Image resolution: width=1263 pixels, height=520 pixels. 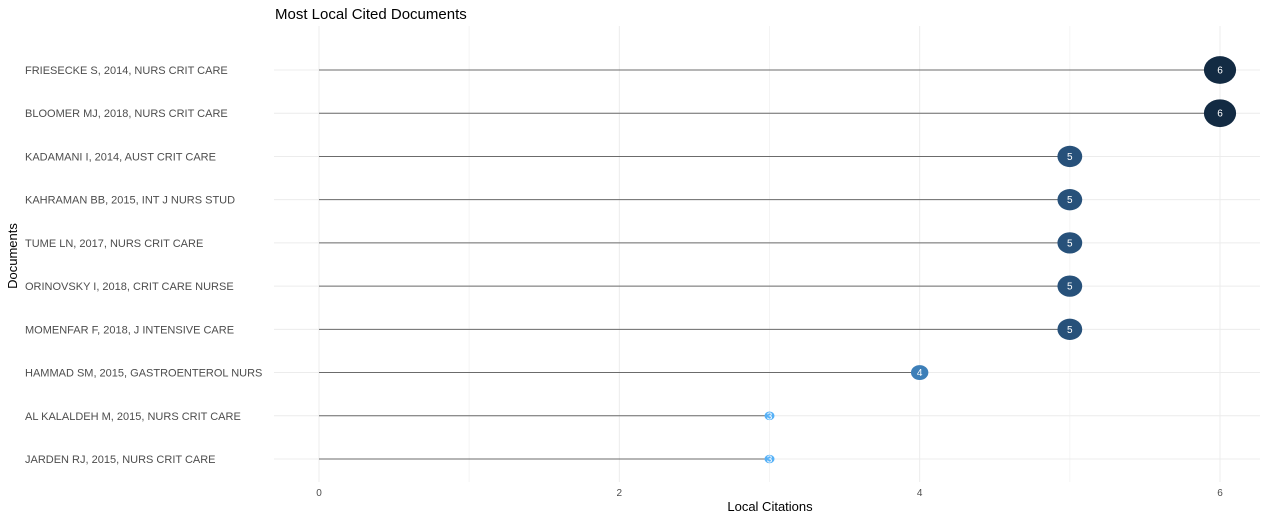 What do you see at coordinates (120, 157) in the screenshot?
I see `category-label: KADAMANI I, 2014, AUST CRIT CARE` at bounding box center [120, 157].